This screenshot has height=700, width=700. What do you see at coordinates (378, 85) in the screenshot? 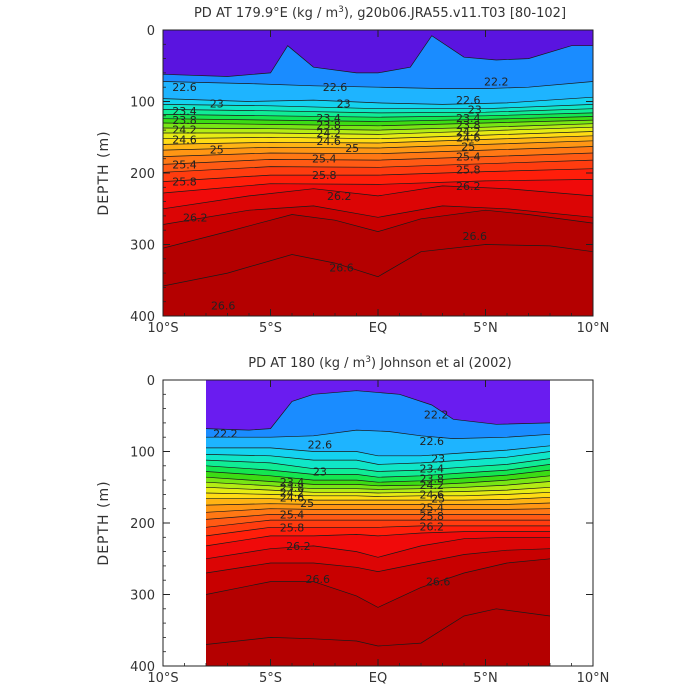
I see `contour-line-22.6` at bounding box center [378, 85].